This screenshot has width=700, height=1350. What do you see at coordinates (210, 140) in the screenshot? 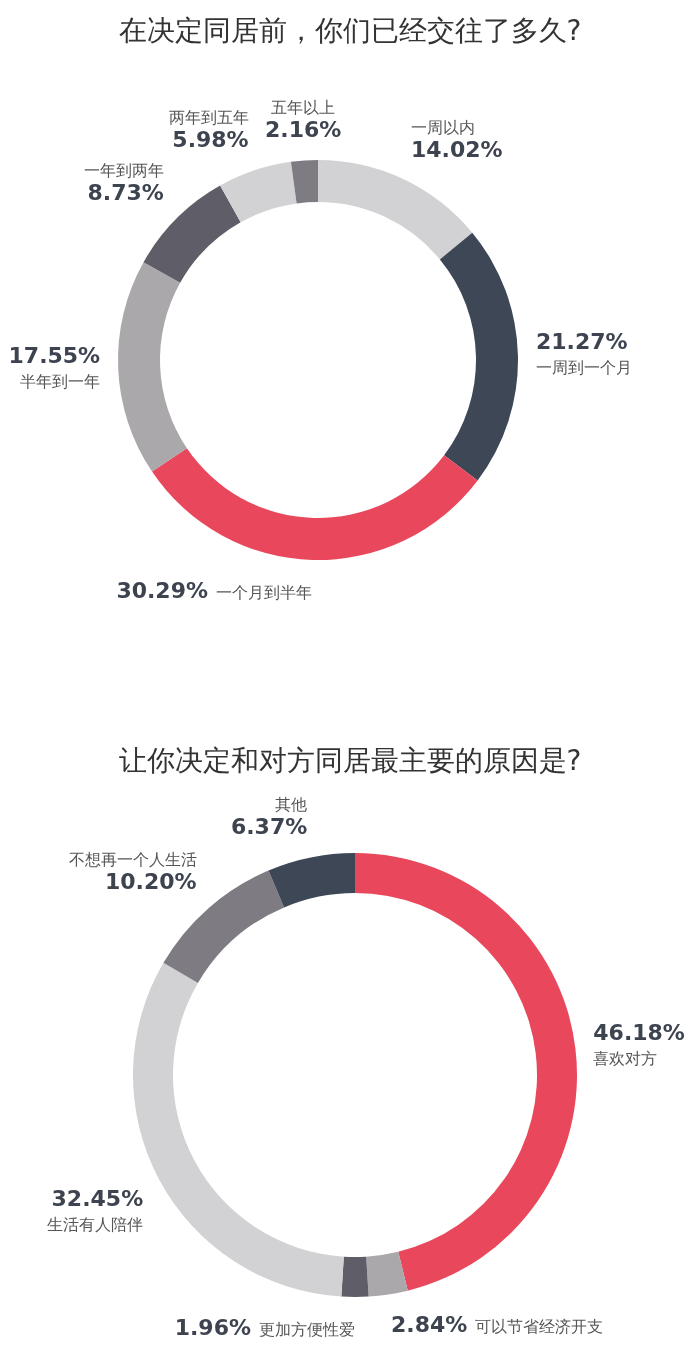
I see `data-label: 5.98%` at bounding box center [210, 140].